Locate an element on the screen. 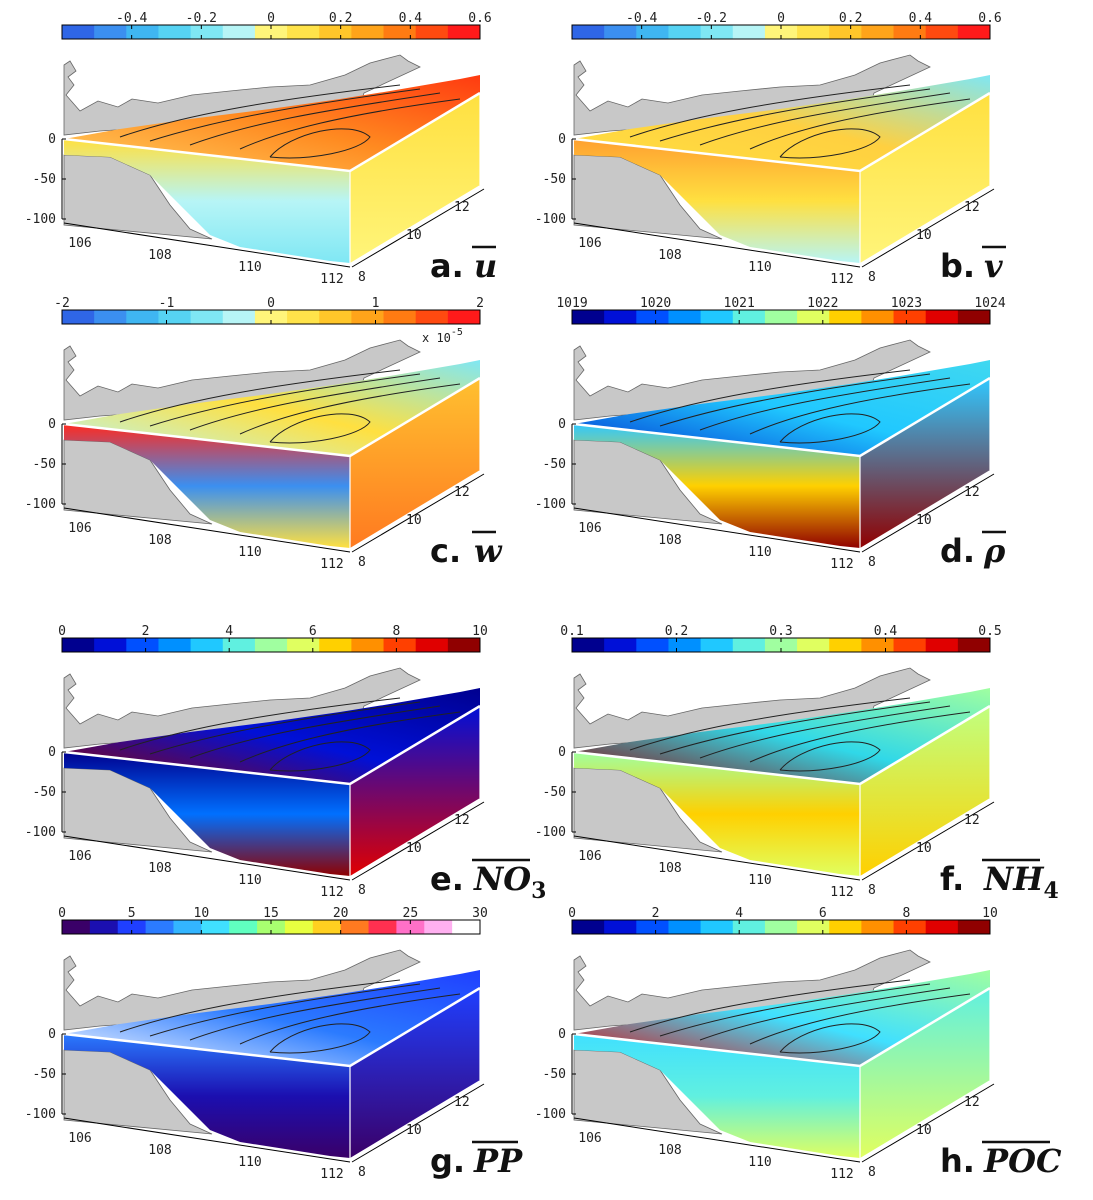 The height and width of the screenshot is (1200, 1093). panel-e: 0 2 4 6 8 10 0 -50 -100 106 108 110 112 8 10 12 e. NO3 is located at coordinates (292, 771).